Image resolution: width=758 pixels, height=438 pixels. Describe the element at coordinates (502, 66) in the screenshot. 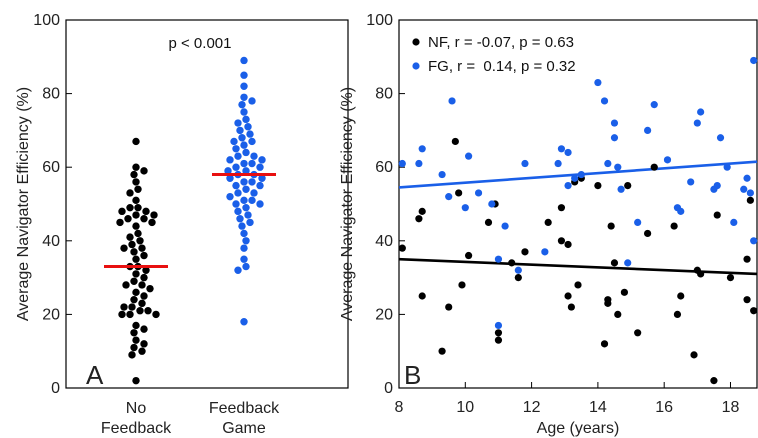

I see `legend-label-fg: FG, r = 0.14, p = 0.32` at that location.